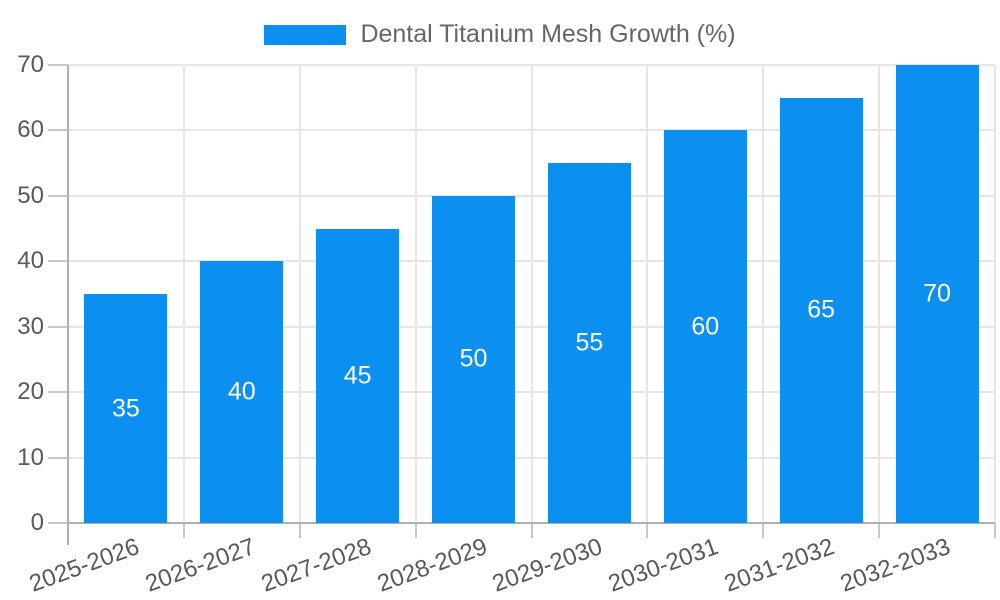 The height and width of the screenshot is (600, 1000). I want to click on x-axis-tick-label: 2028-2029, so click(432, 565).